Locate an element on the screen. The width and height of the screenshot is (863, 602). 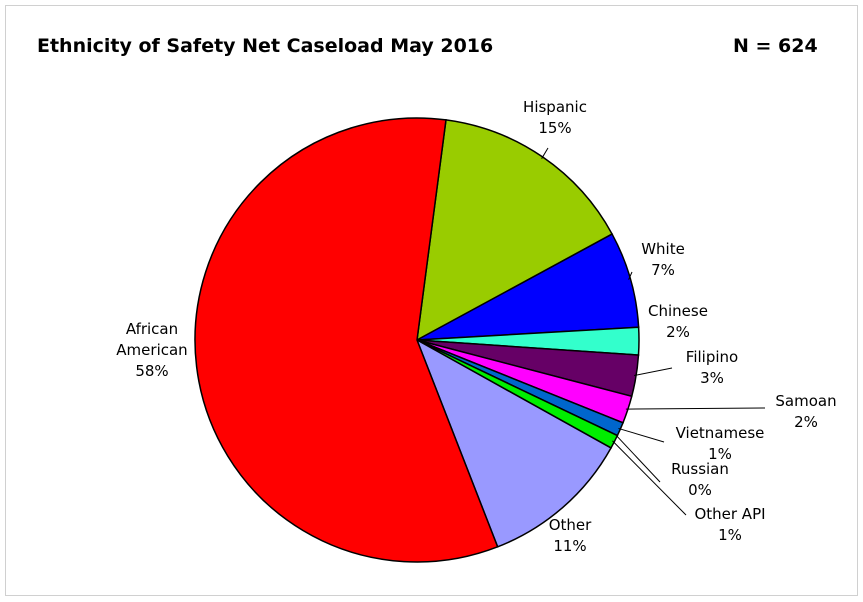
slice-label: Other is located at coordinates (570, 525).